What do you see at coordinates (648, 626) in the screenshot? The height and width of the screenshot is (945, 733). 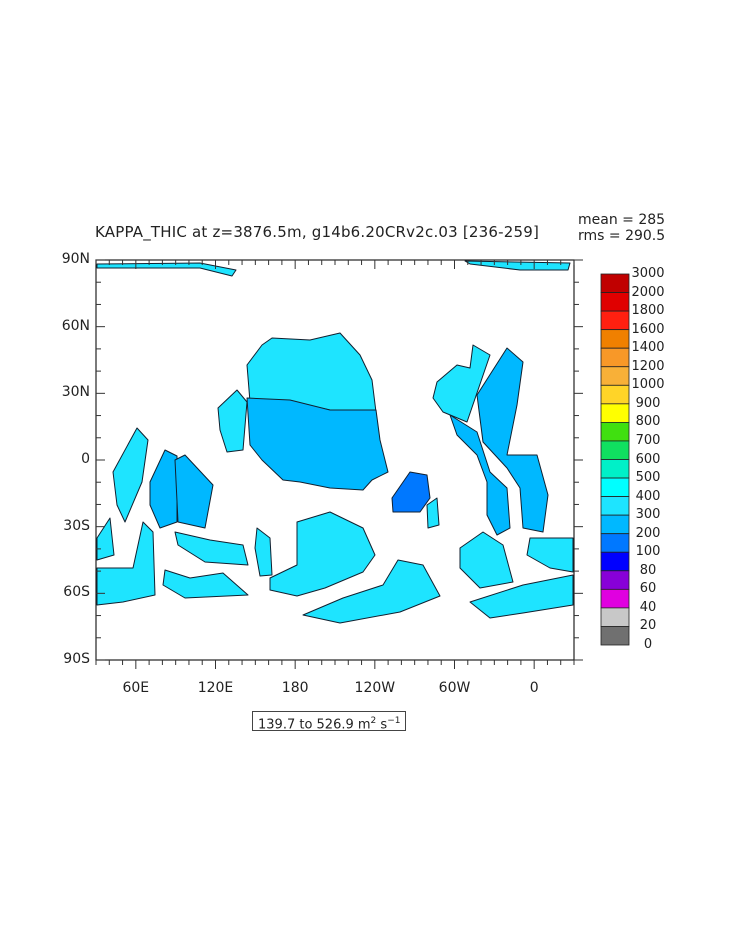 I see `colorbar-label: 20` at bounding box center [648, 626].